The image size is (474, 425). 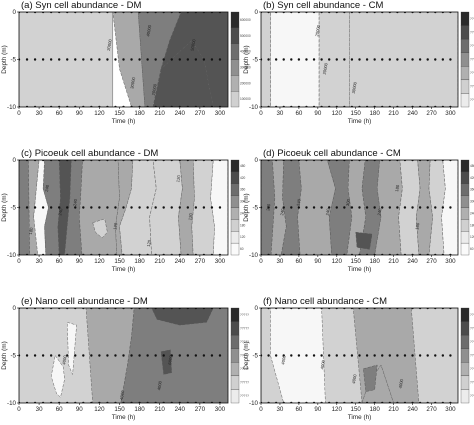 I want to click on colorbar: ???????????????????????????????????, so click(x=467, y=355).